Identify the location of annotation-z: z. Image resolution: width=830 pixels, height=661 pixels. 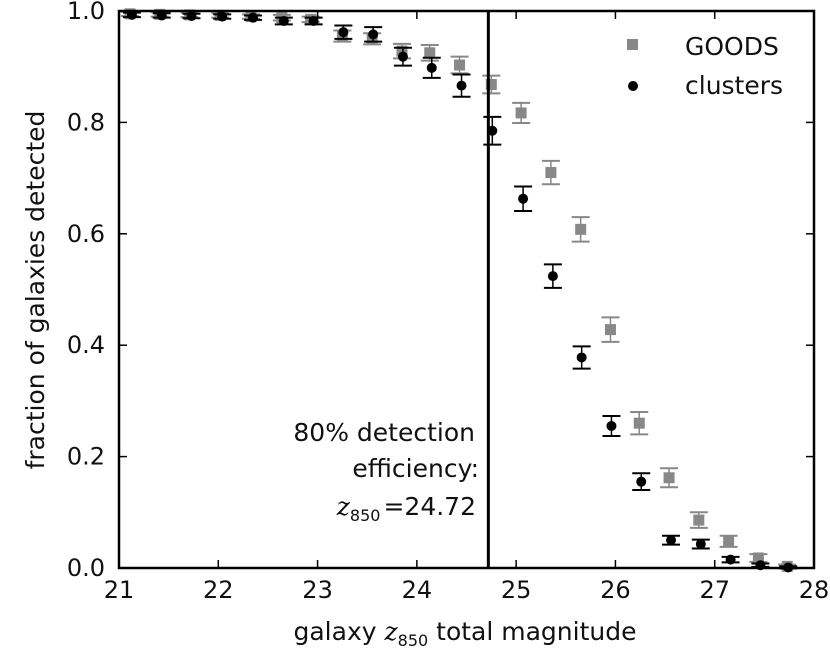
(343, 506).